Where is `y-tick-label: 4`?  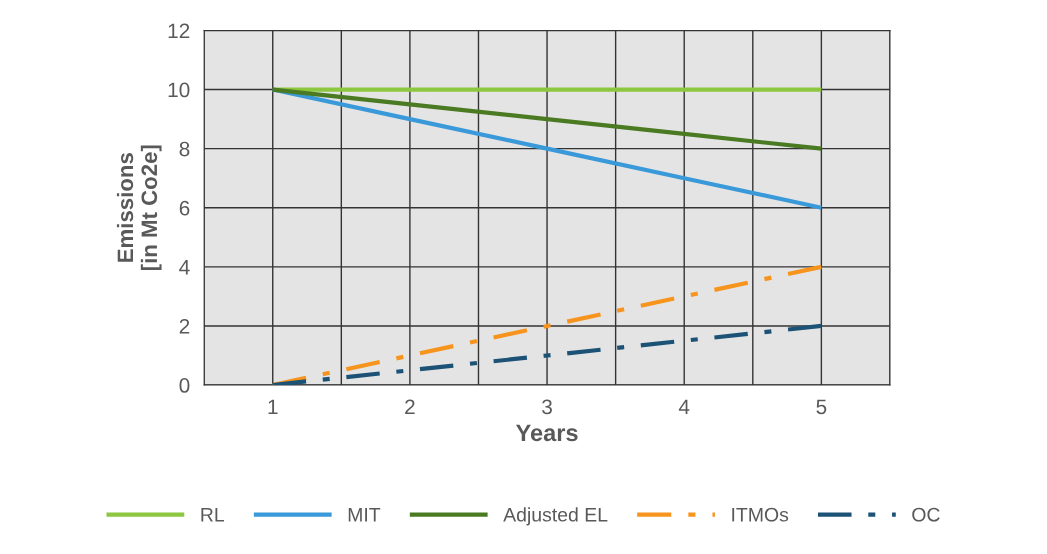 y-tick-label: 4 is located at coordinates (184, 267).